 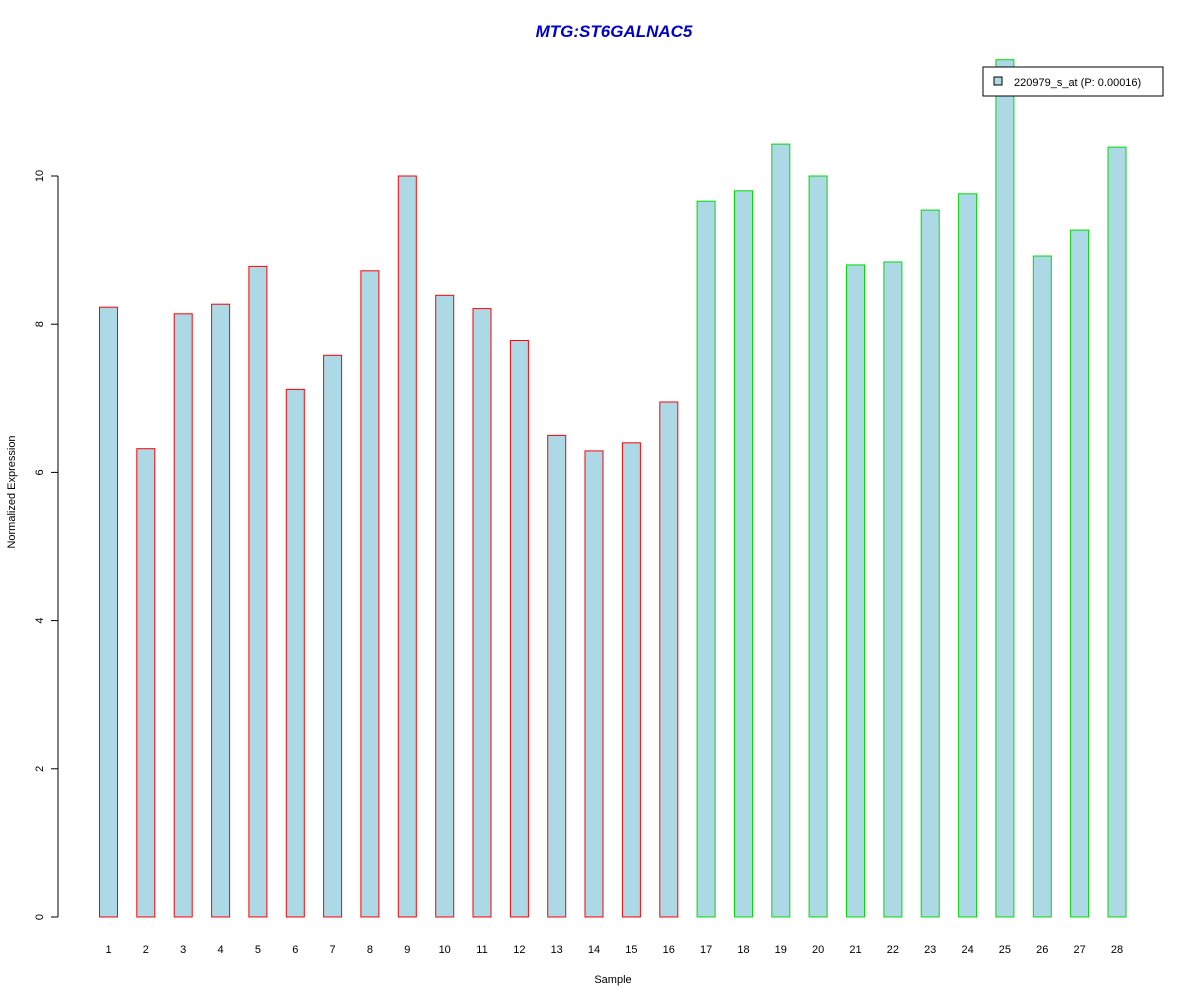 What do you see at coordinates (594, 950) in the screenshot?
I see `x-tick-label: 14` at bounding box center [594, 950].